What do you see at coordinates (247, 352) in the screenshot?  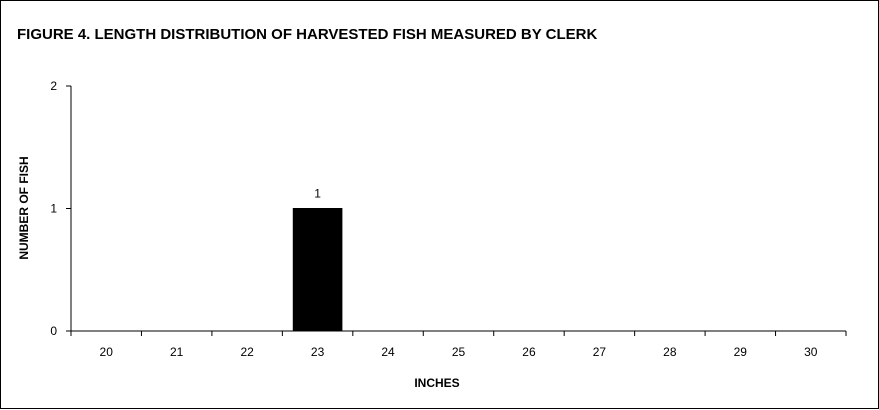 I see `x-tick-label: 22` at bounding box center [247, 352].